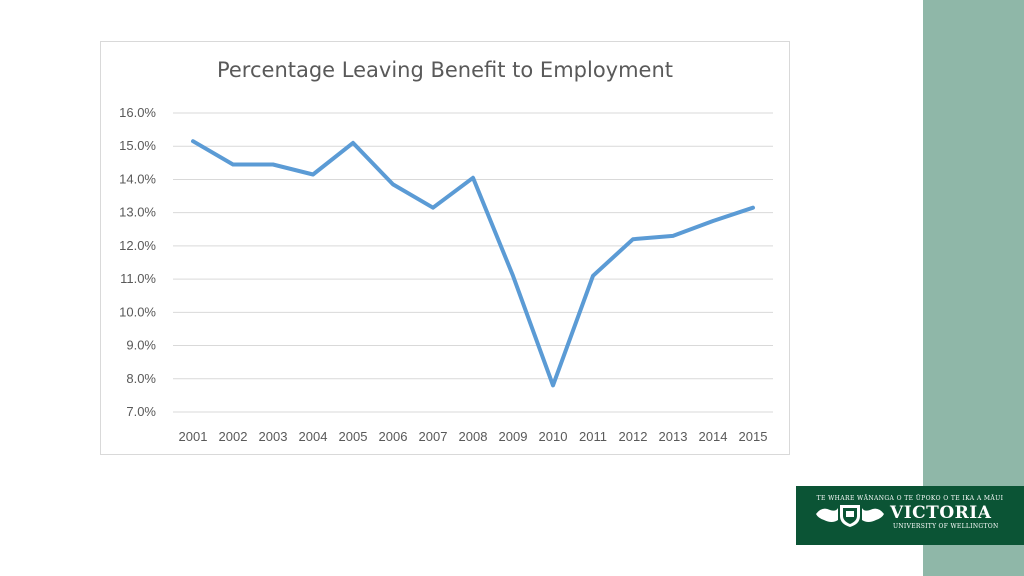 This screenshot has height=576, width=1024. What do you see at coordinates (633, 436) in the screenshot?
I see `x-tick-label: 2012` at bounding box center [633, 436].